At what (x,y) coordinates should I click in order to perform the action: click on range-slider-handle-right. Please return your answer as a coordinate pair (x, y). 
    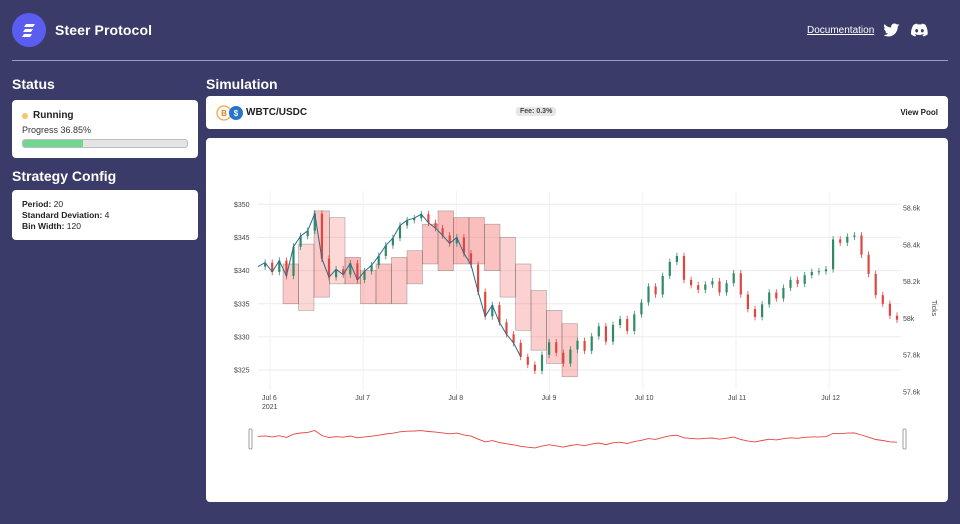
    Looking at the image, I should click on (904, 439).